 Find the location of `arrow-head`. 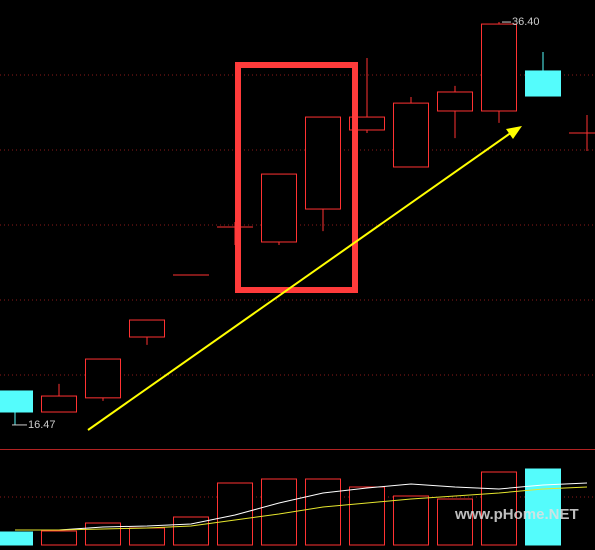

arrow-head is located at coordinates (514, 132).